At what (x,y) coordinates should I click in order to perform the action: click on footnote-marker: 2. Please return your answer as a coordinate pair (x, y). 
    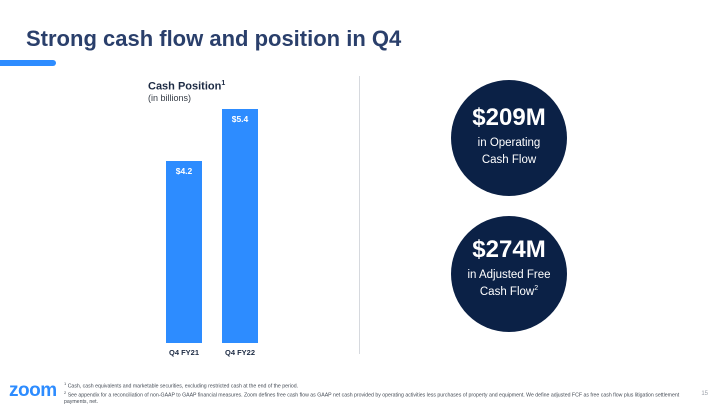
    Looking at the image, I should click on (65, 393).